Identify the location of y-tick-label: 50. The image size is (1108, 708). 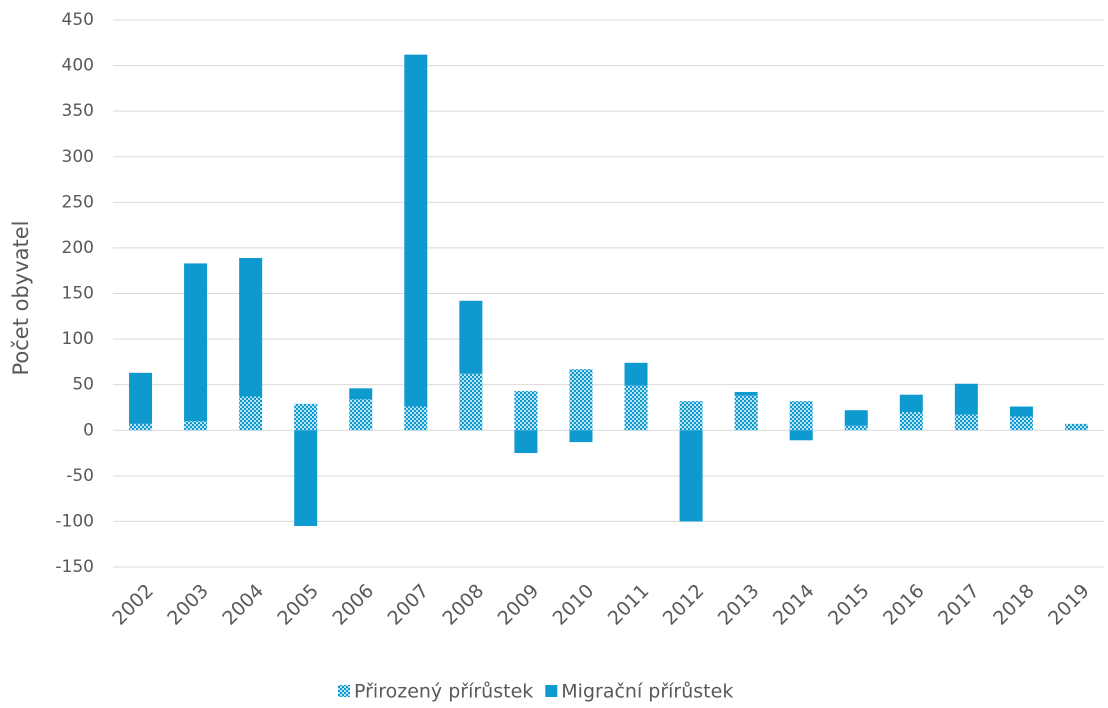
(83, 385).